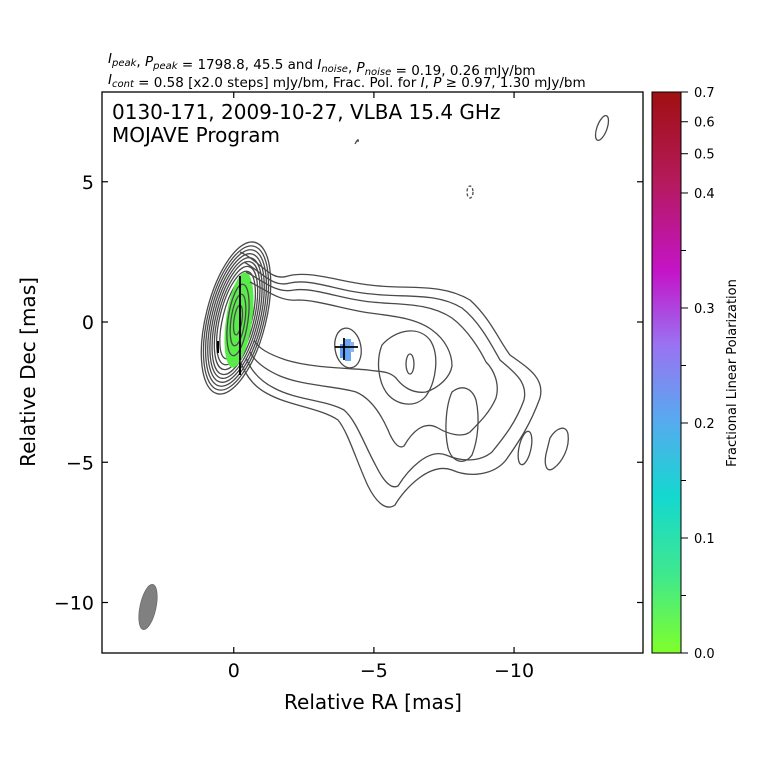 The height and width of the screenshot is (760, 760). Describe the element at coordinates (704, 194) in the screenshot. I see `colorbar-tick-label: 0.4` at that location.